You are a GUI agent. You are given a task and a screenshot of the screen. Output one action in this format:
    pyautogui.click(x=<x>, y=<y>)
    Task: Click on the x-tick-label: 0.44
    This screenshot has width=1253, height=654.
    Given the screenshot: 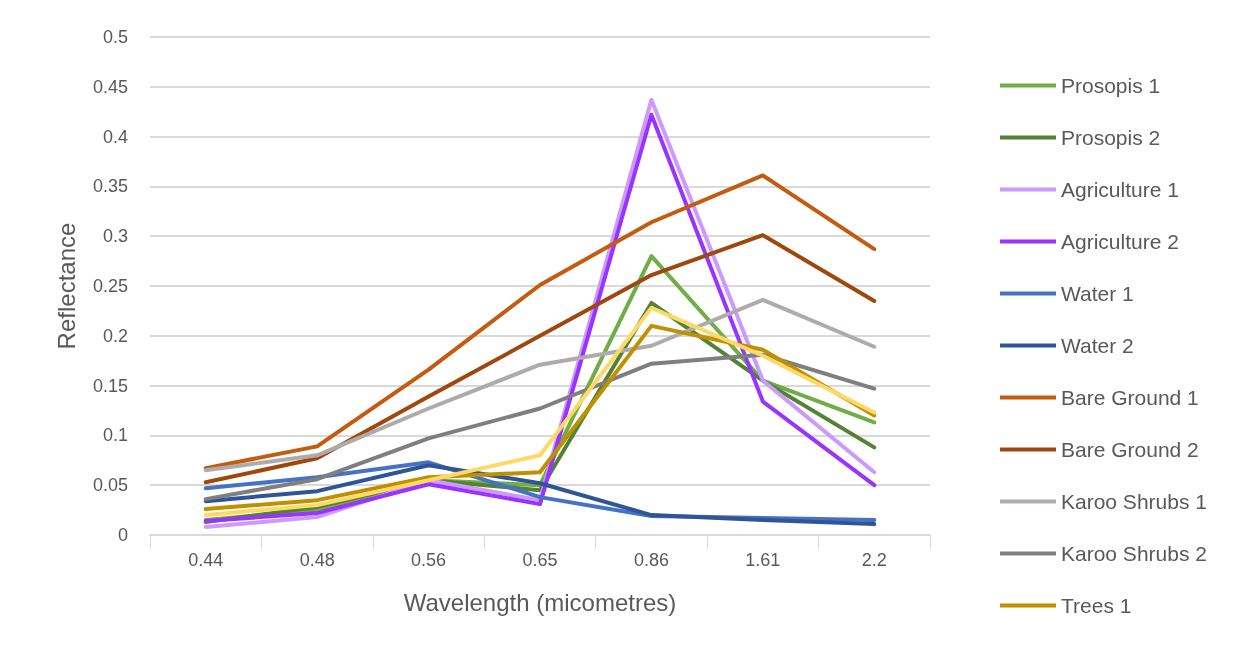 What is the action you would take?
    pyautogui.click(x=206, y=560)
    